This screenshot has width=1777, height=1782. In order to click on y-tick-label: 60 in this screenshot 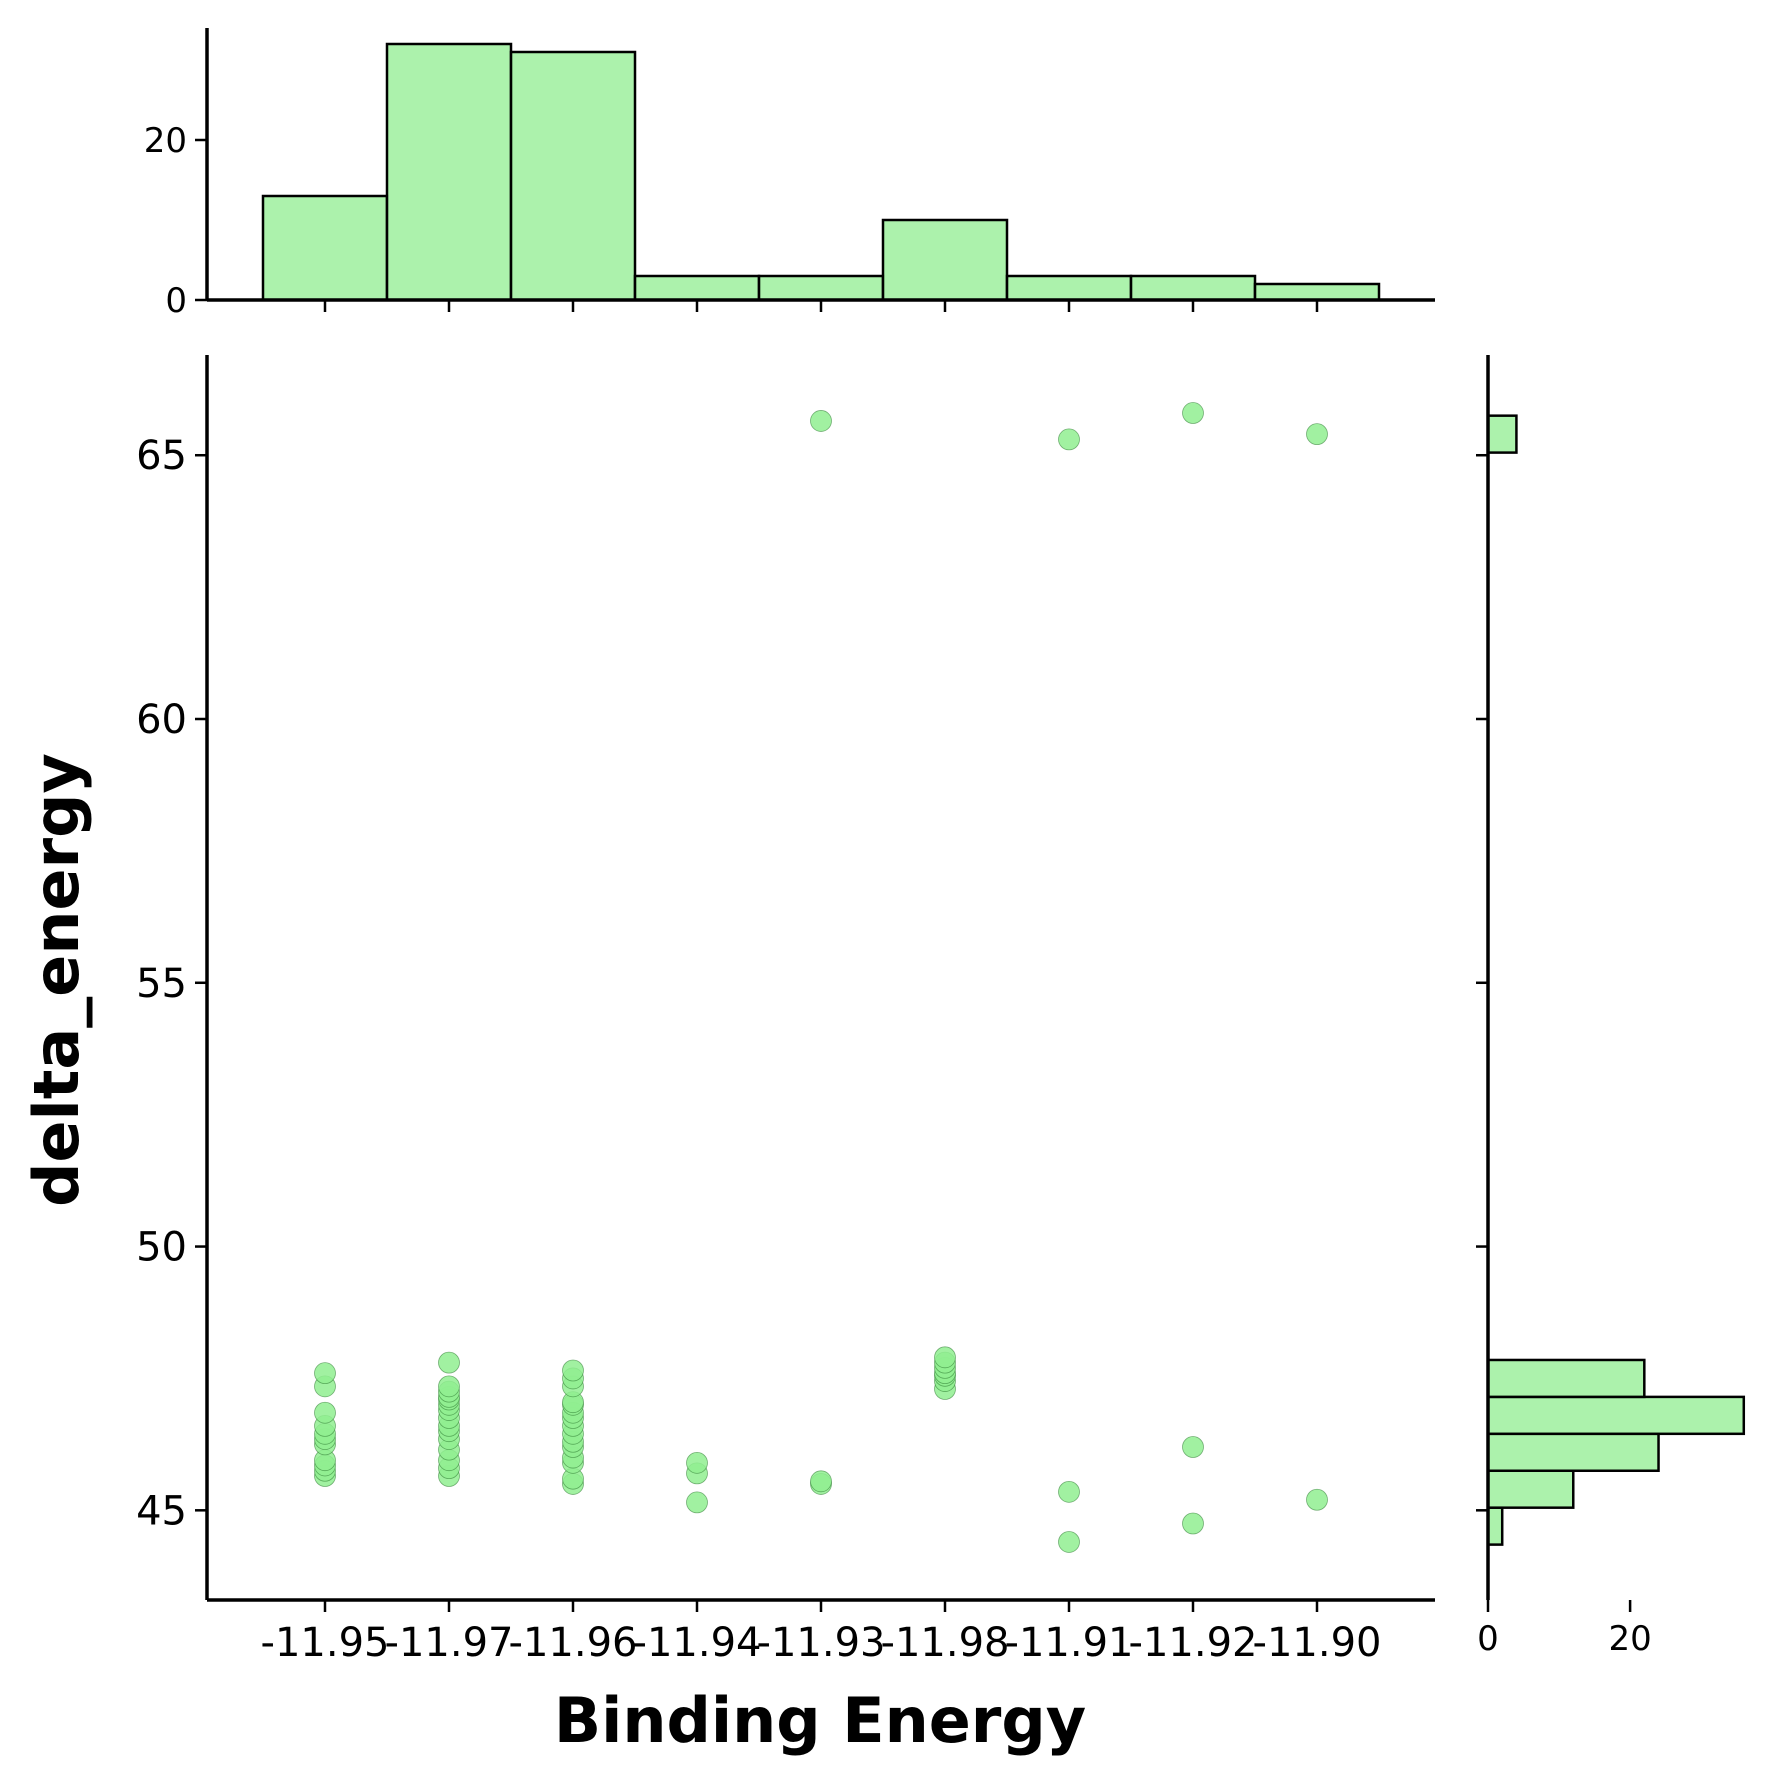, I will do `click(161, 720)`.